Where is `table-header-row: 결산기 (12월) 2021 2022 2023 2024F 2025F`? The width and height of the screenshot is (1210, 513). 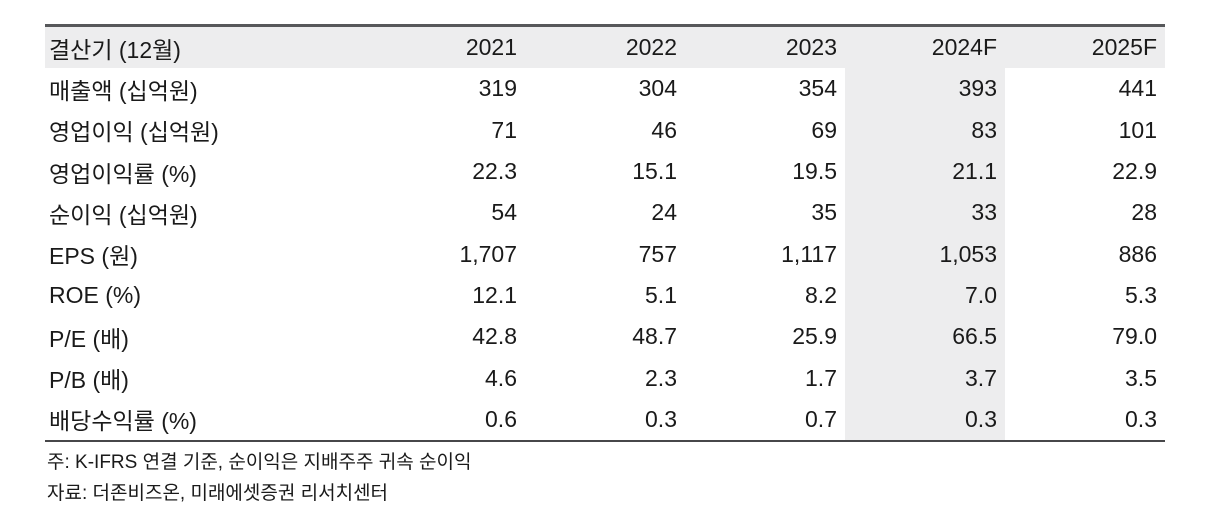
table-header-row: 결산기 (12월) 2021 2022 2023 2024F 2025F is located at coordinates (605, 47).